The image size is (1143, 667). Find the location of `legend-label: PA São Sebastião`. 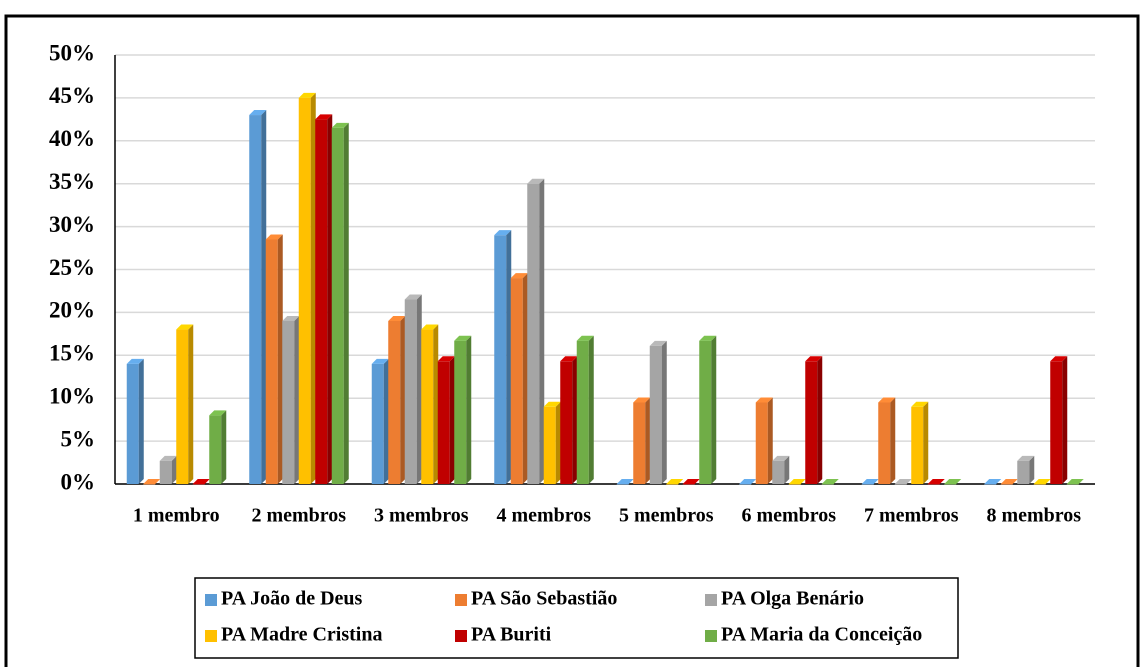

legend-label: PA São Sebastião is located at coordinates (544, 599).